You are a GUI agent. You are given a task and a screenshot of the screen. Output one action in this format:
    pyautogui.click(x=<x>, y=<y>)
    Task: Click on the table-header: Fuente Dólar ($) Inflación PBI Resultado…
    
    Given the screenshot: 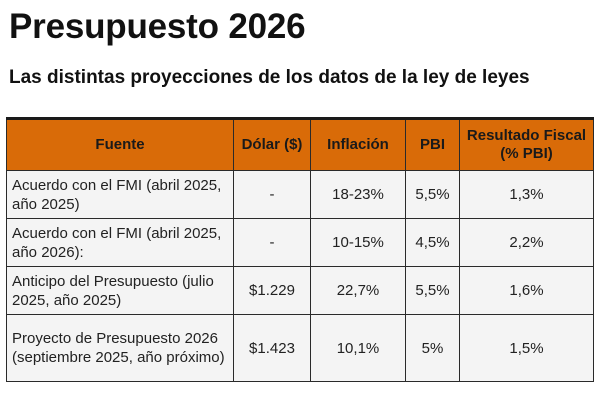 What is the action you would take?
    pyautogui.click(x=300, y=144)
    